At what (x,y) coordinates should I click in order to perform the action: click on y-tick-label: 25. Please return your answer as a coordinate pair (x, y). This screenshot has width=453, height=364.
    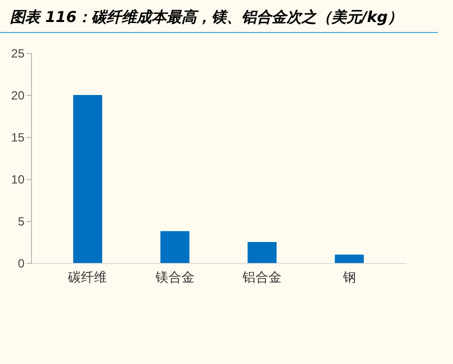
    Looking at the image, I should click on (18, 53).